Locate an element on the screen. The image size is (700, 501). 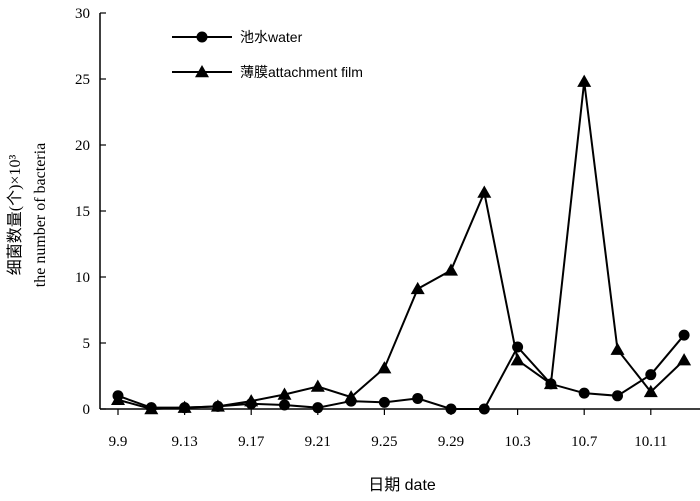
y-tick-label: 5 is located at coordinates (87, 344).